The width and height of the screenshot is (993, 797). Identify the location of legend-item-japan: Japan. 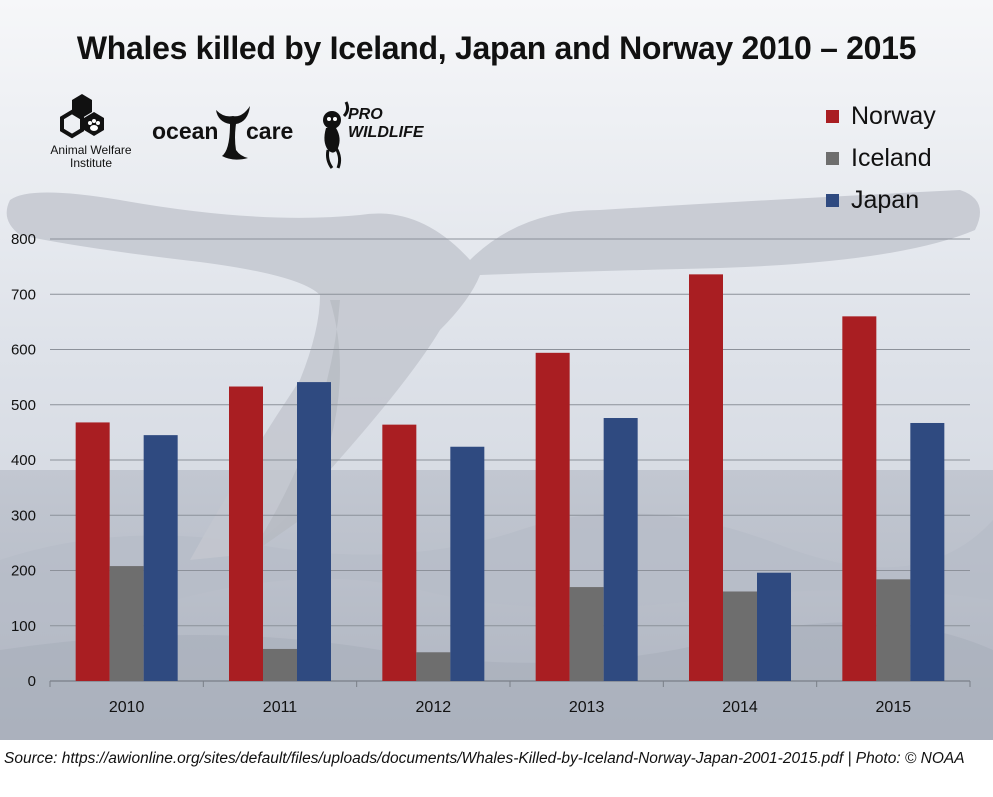
(906, 200).